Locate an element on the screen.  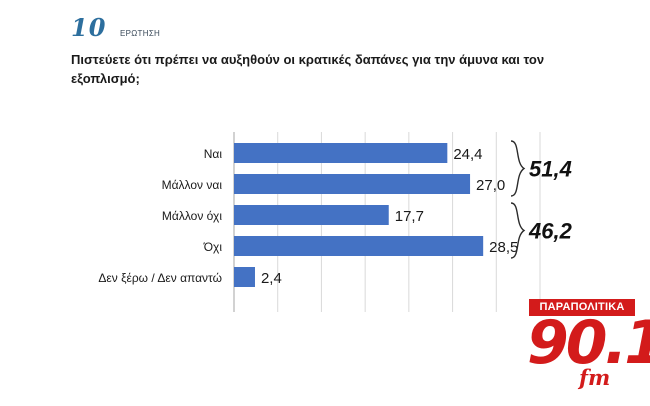
question-word: ΕΡΩΤΗΣΗ is located at coordinates (140, 33).